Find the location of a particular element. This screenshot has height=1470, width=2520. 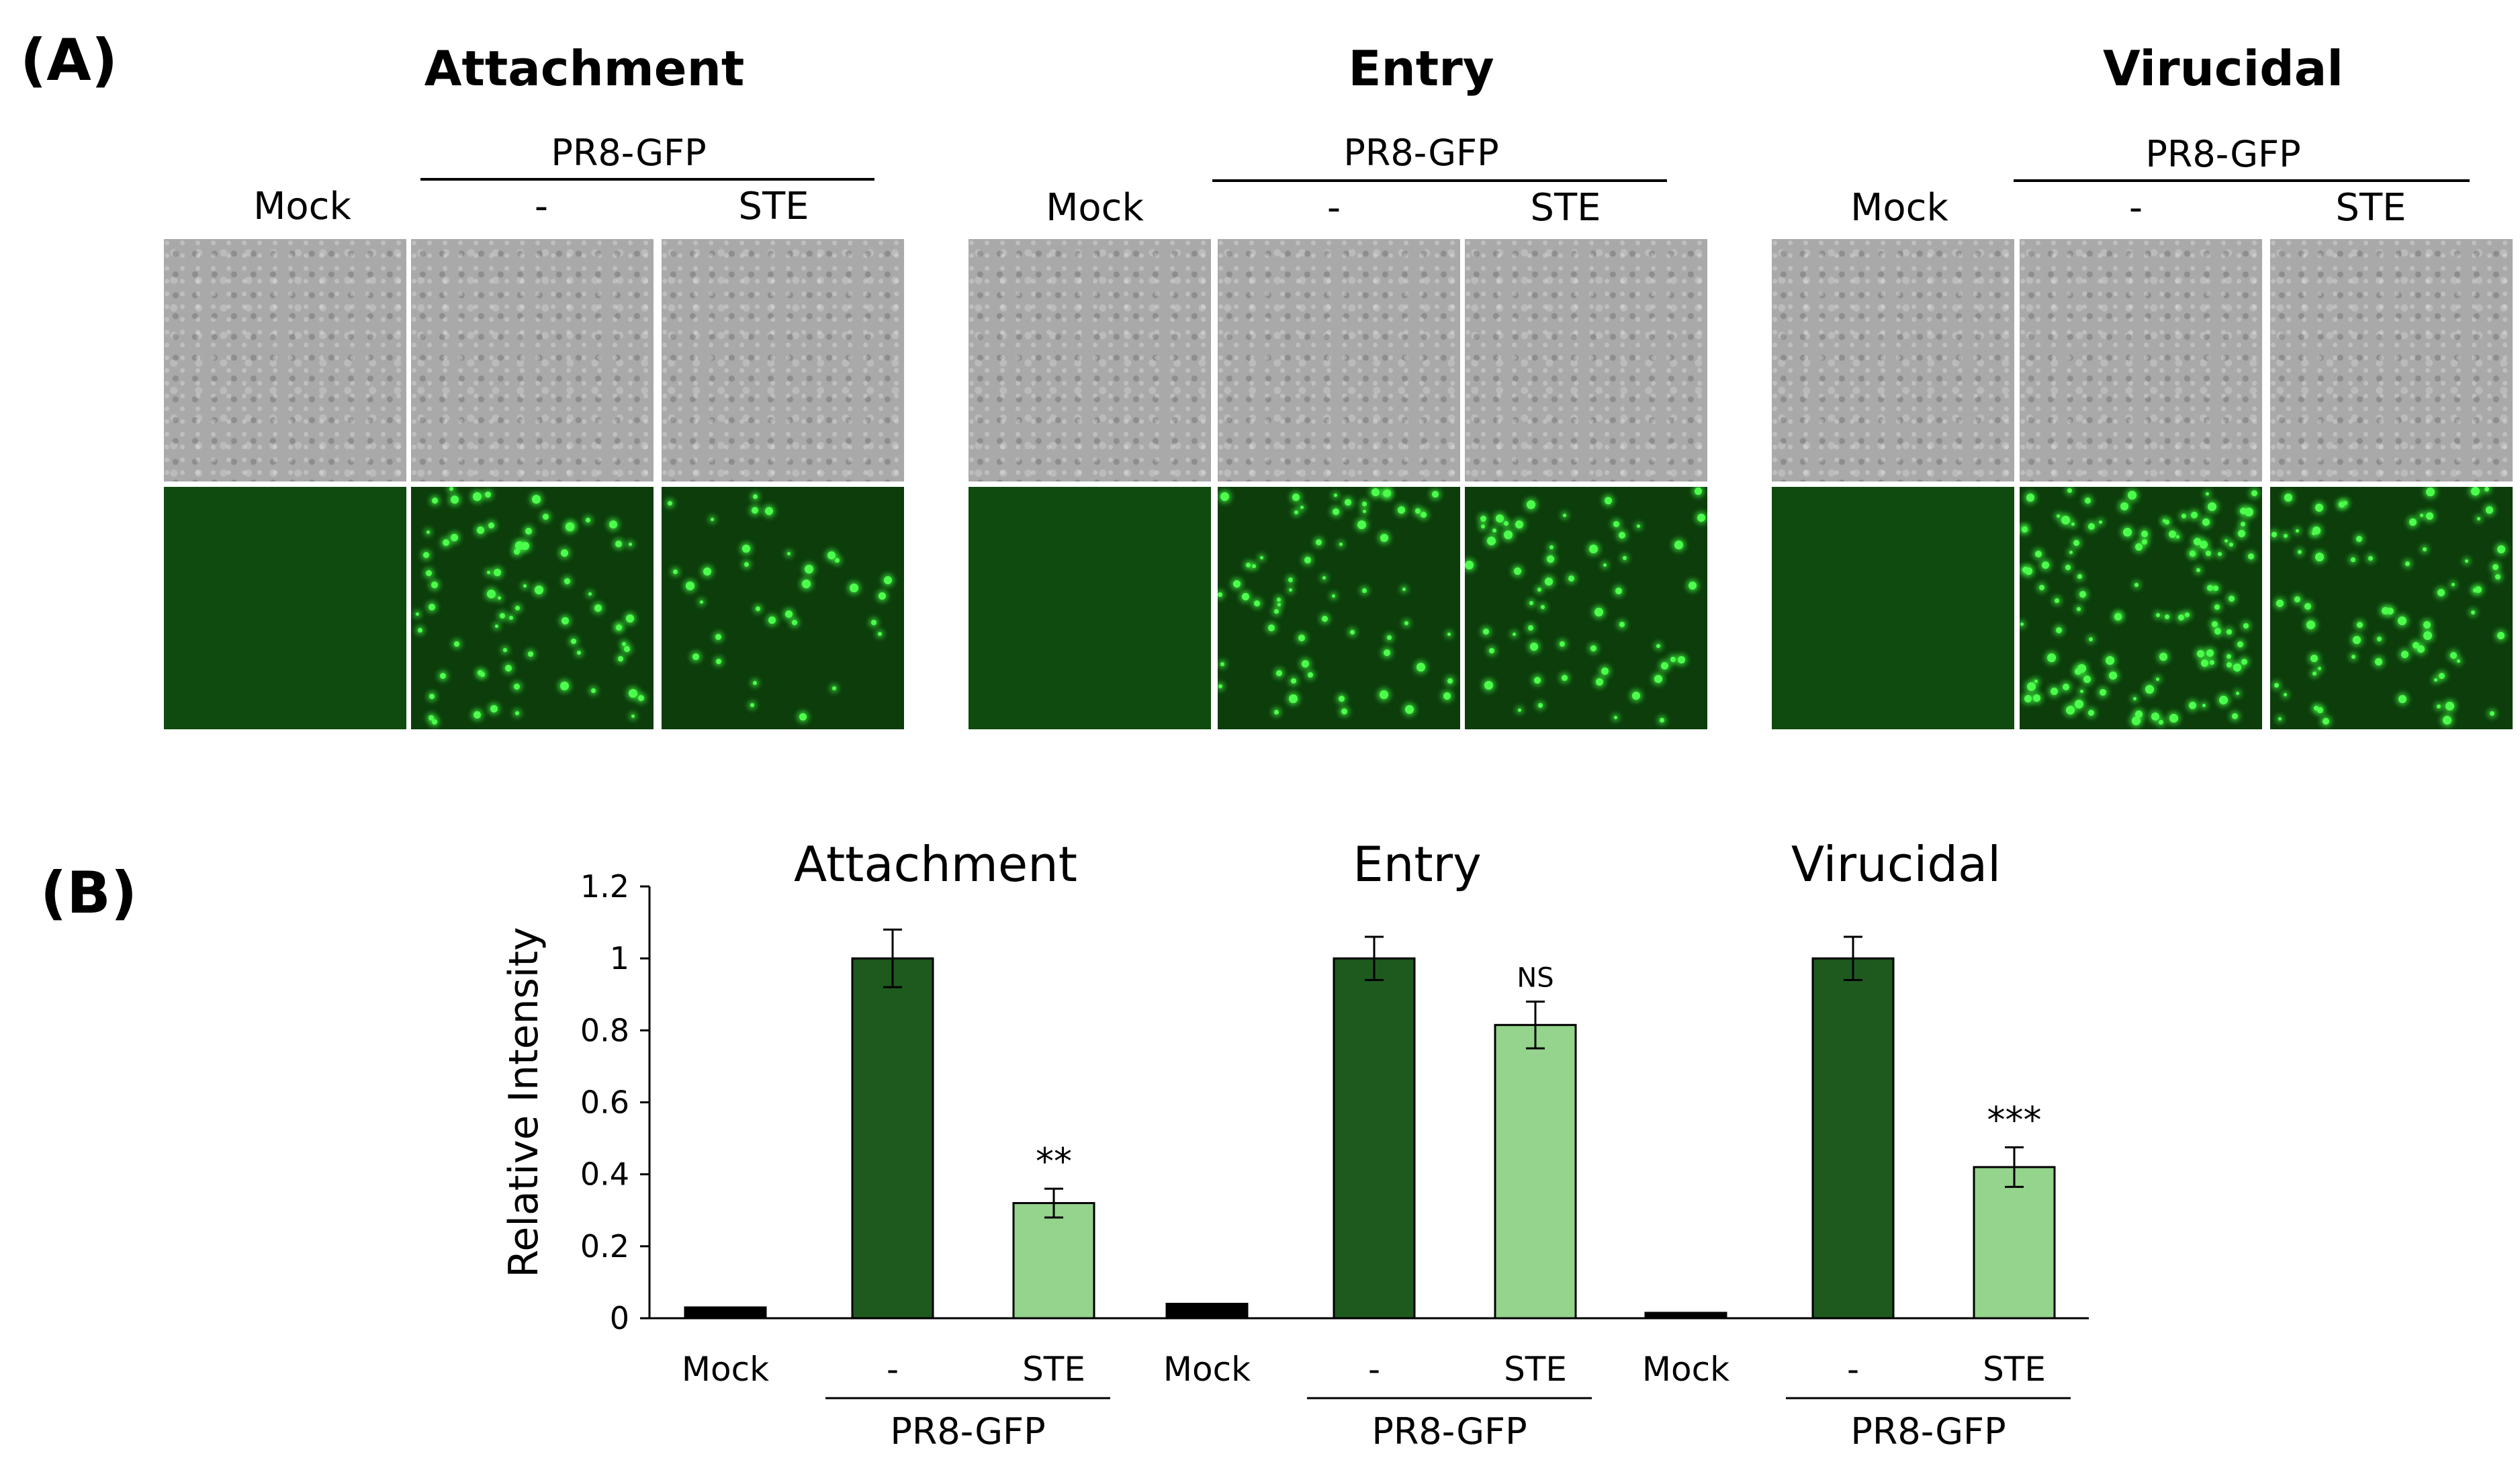

brightfield-image-attachment-virus is located at coordinates (533, 360).